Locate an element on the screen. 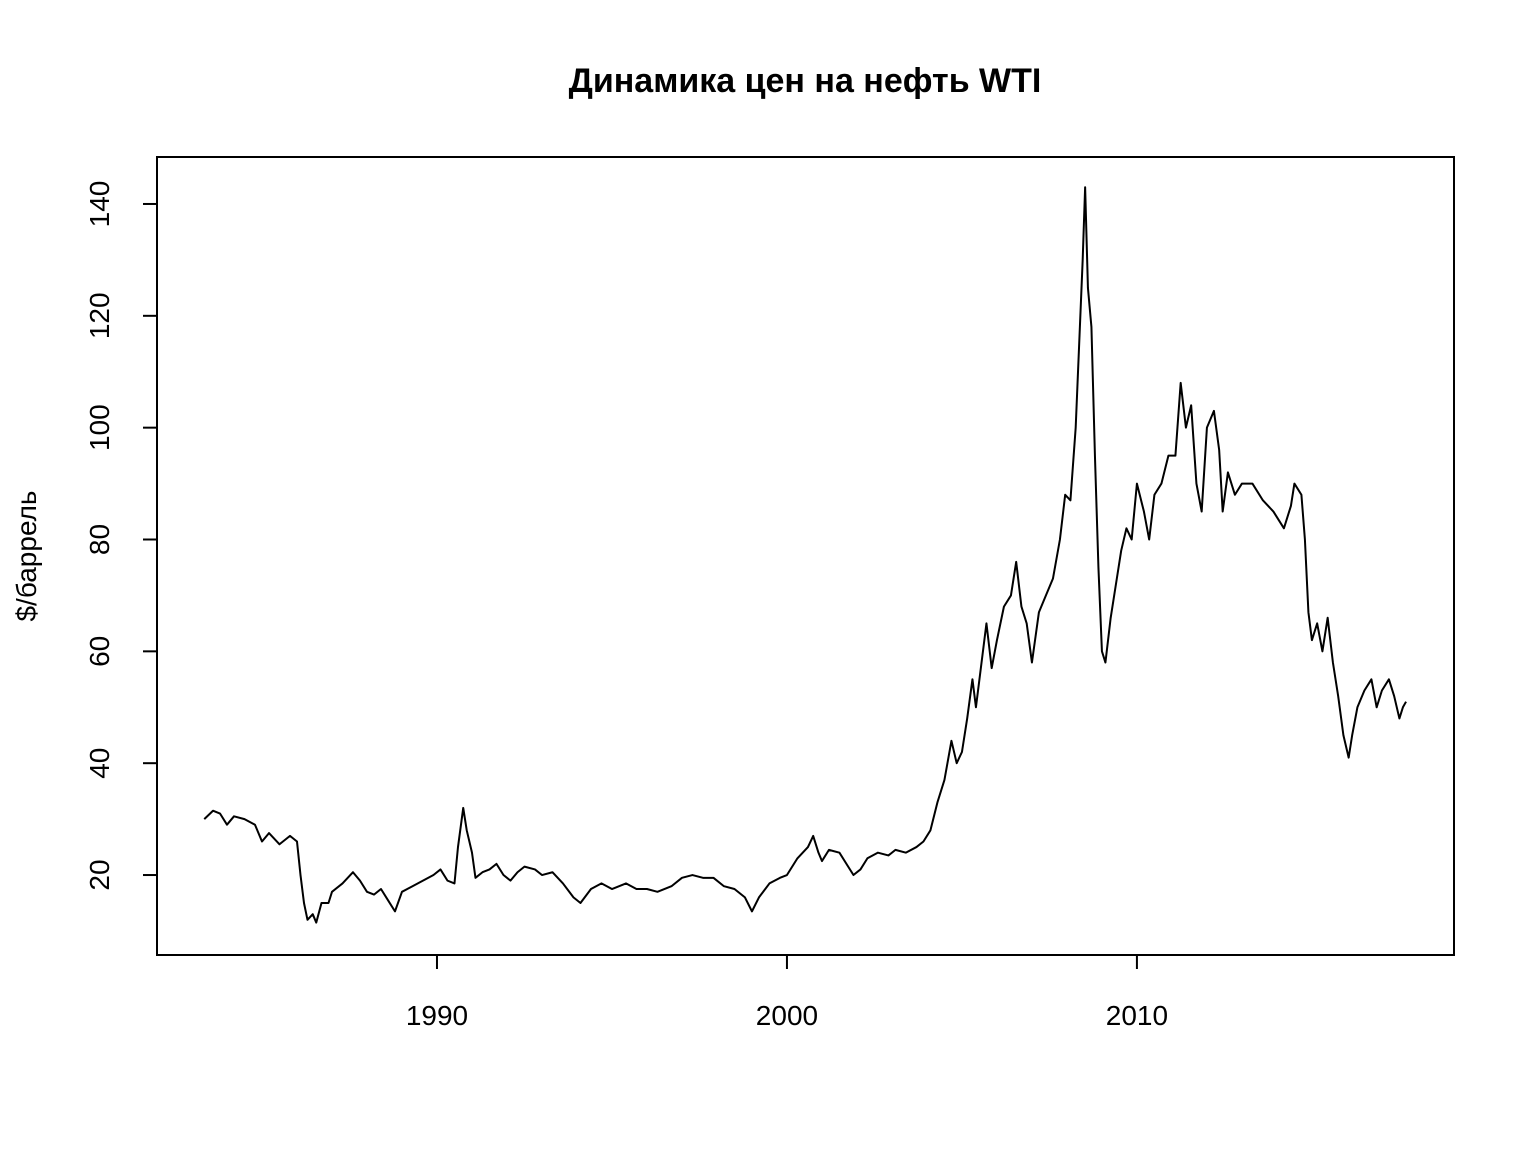 This screenshot has width=1536, height=1157. y-tick-label: 100 is located at coordinates (99, 427).